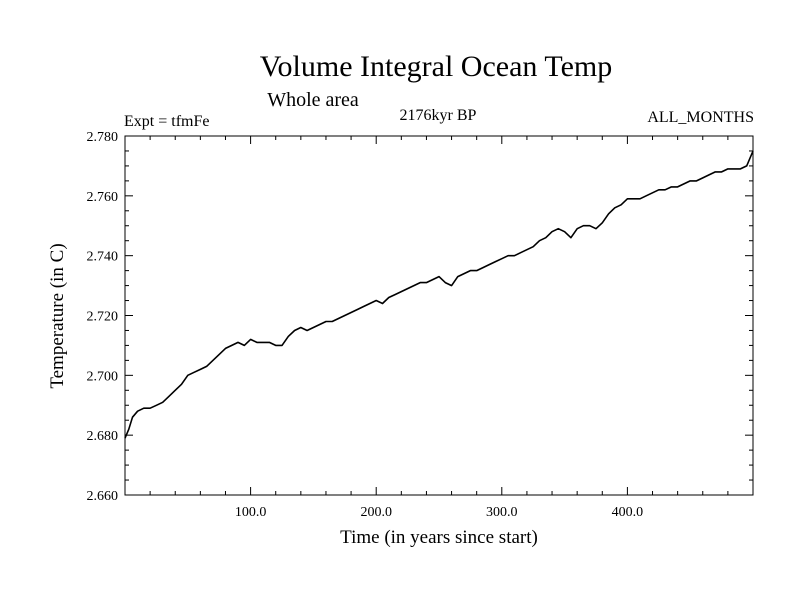 This screenshot has width=800, height=600. What do you see at coordinates (251, 512) in the screenshot?
I see `x-tick-label: 100.0` at bounding box center [251, 512].